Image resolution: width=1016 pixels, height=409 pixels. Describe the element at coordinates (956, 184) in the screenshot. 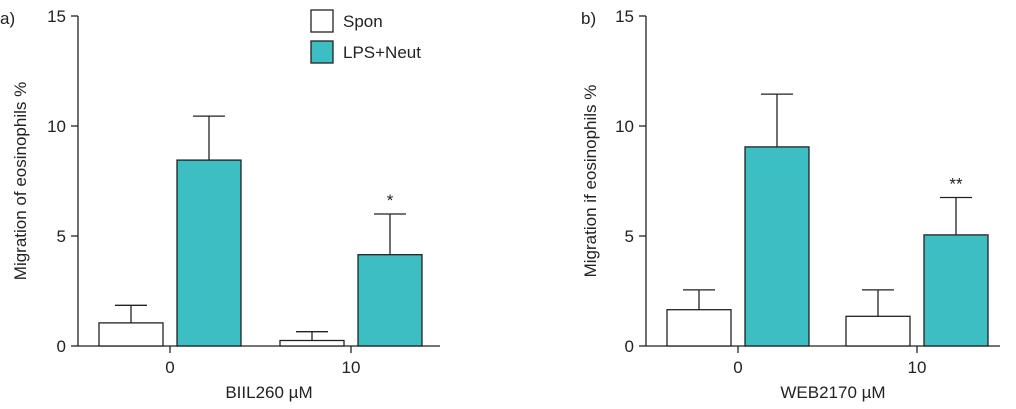

I see `significance-marker: **` at that location.